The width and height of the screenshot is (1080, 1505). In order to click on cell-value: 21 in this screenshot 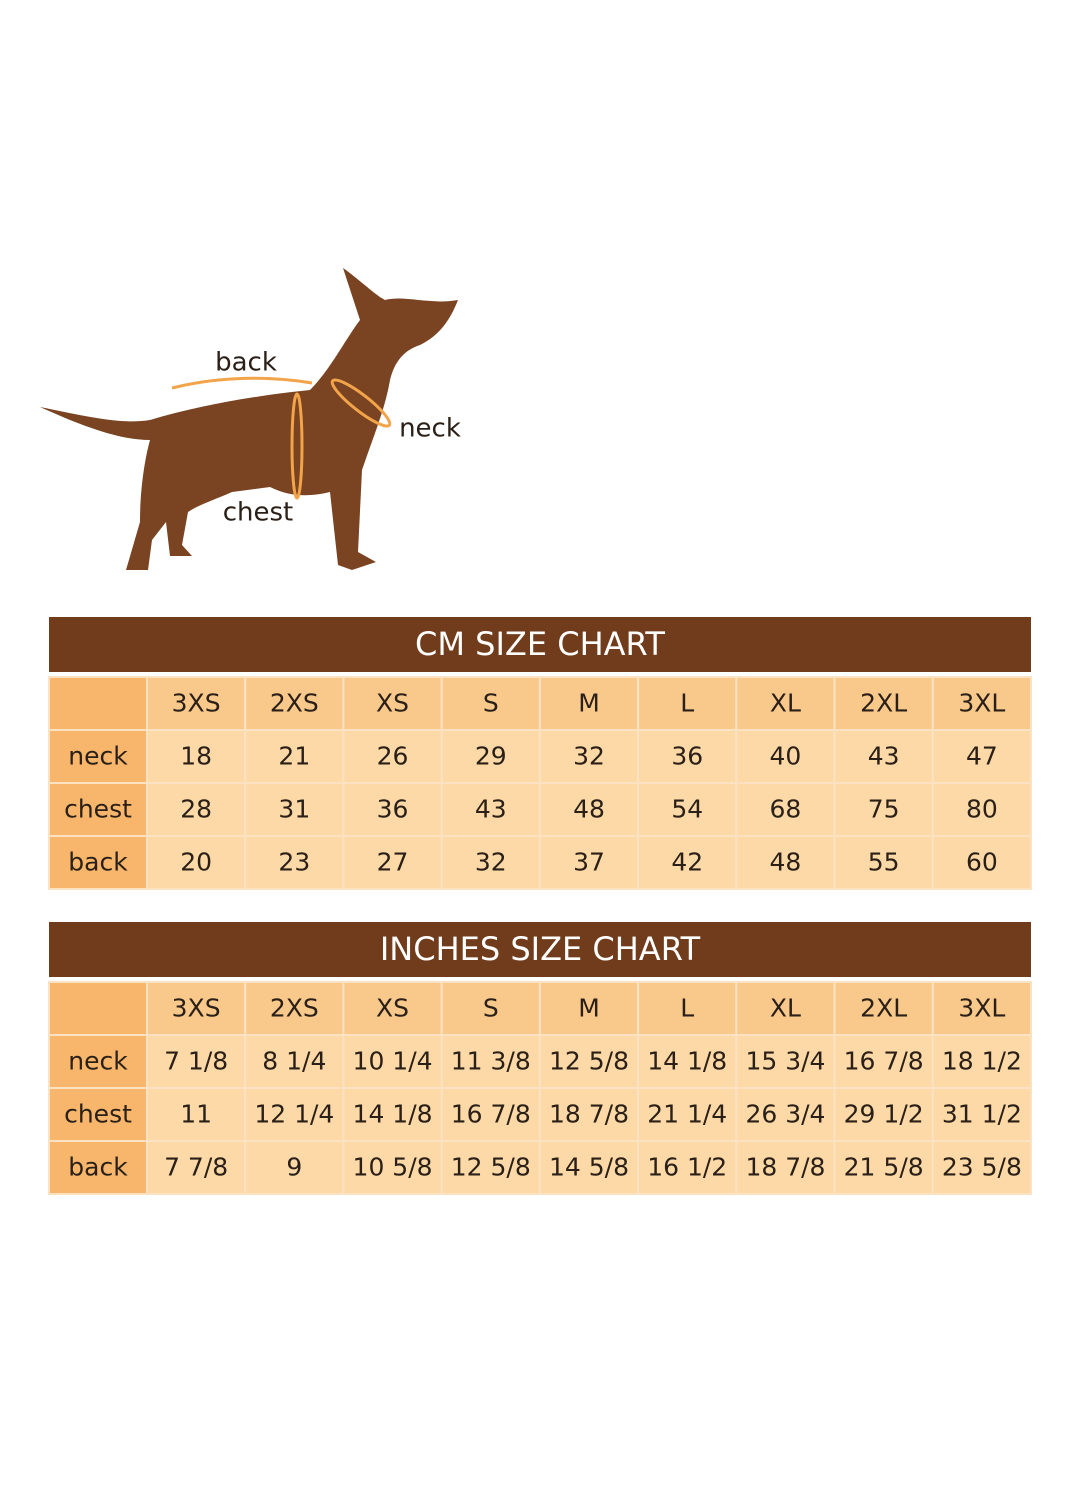, I will do `click(294, 756)`.